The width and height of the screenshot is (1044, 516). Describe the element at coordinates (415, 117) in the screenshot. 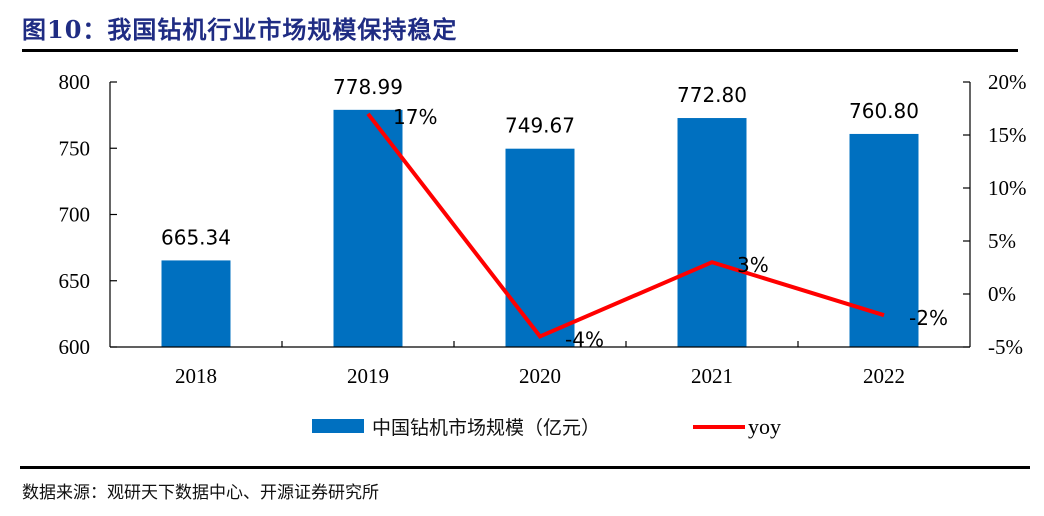

I see `yoy-label-2019: 17%` at that location.